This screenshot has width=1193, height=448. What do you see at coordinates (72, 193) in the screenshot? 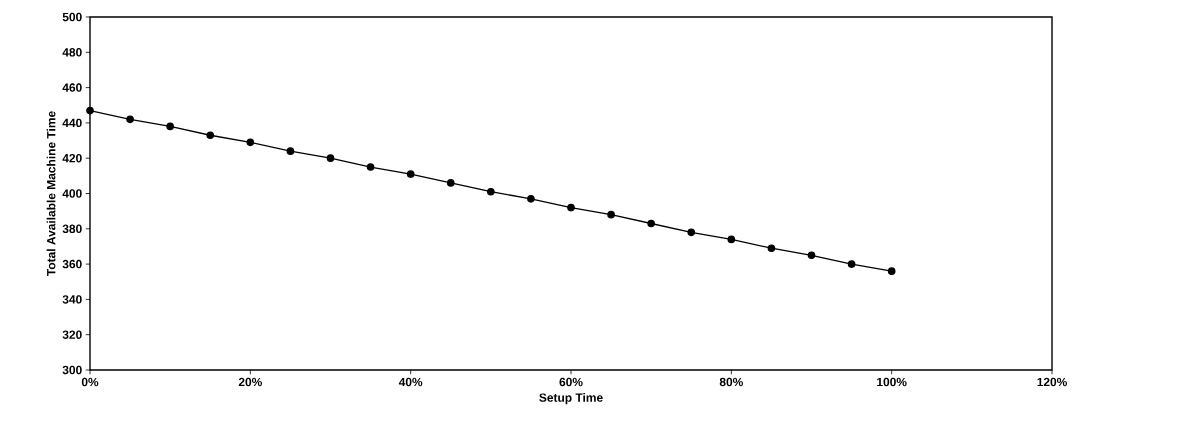
I see `y-tick-label: 400` at bounding box center [72, 193].